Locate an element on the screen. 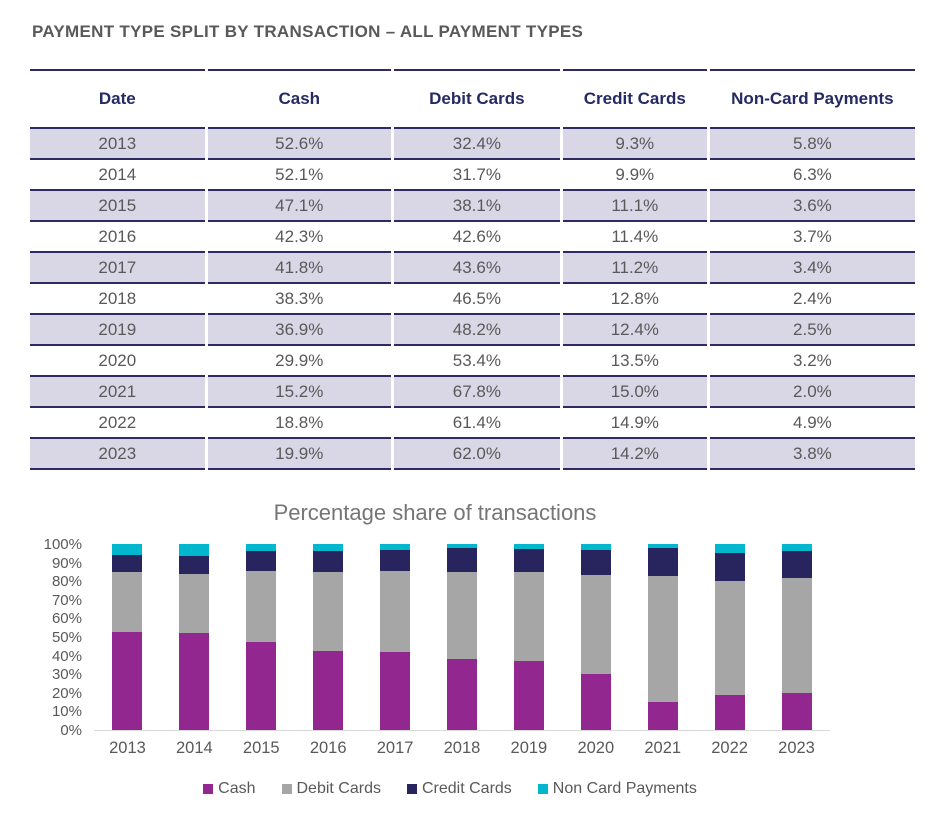  table-cell: 5.8% is located at coordinates (812, 144).